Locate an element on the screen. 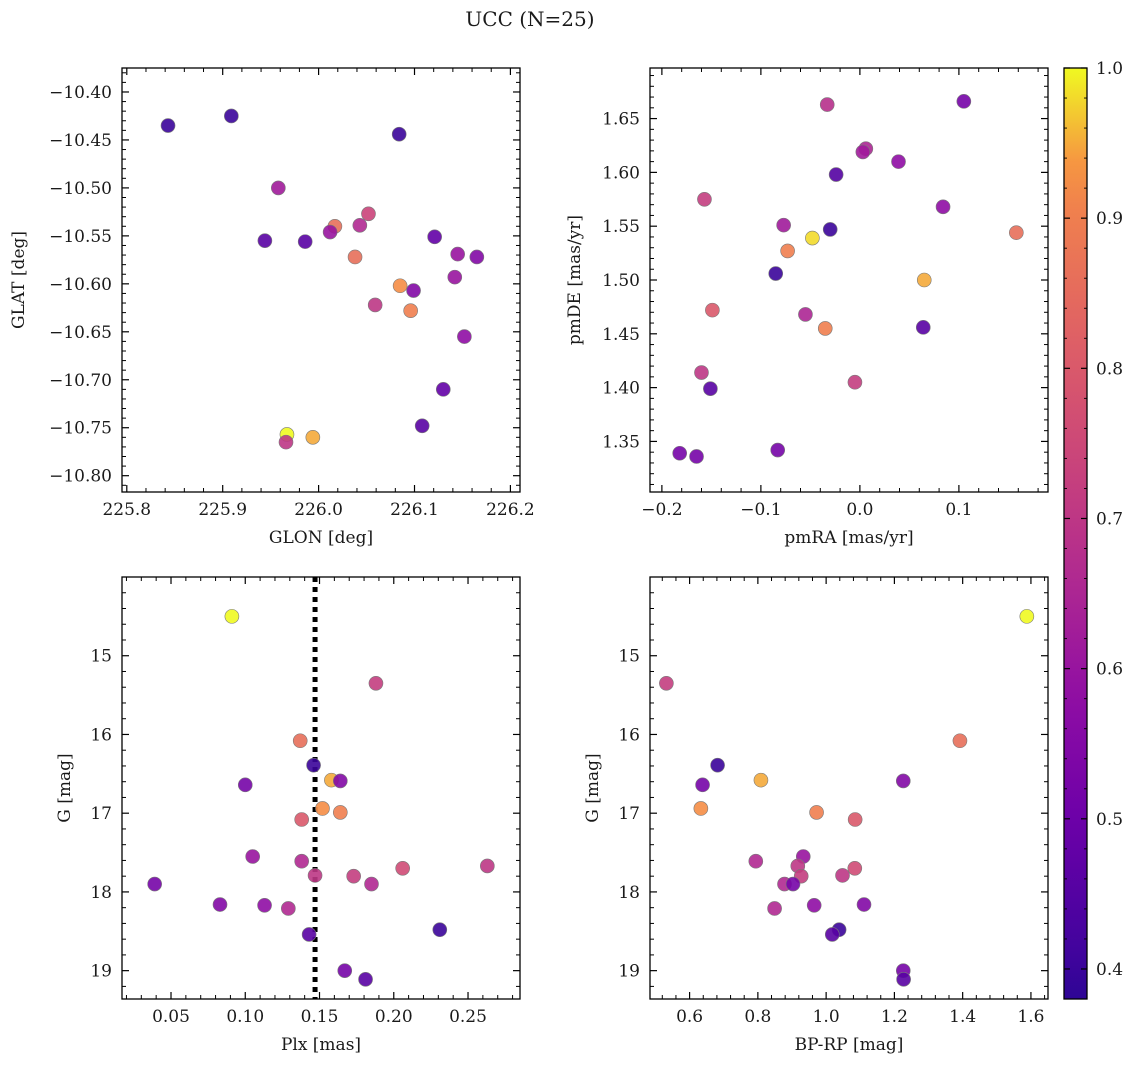 The image size is (1136, 1067). x-tick-label: 226.1 is located at coordinates (414, 510).